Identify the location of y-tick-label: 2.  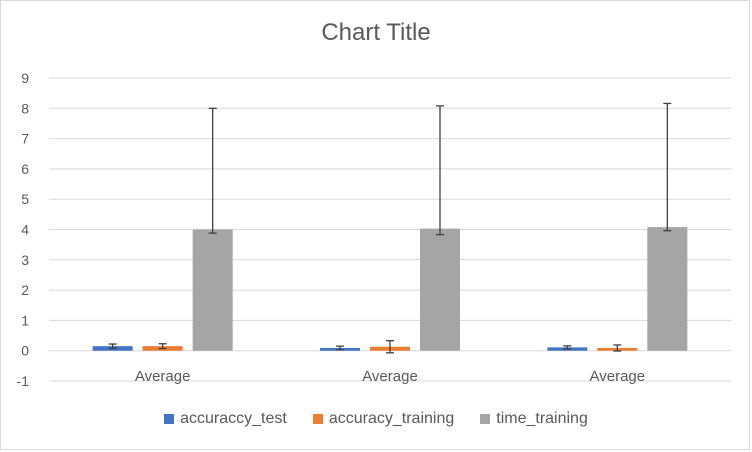
(25, 290).